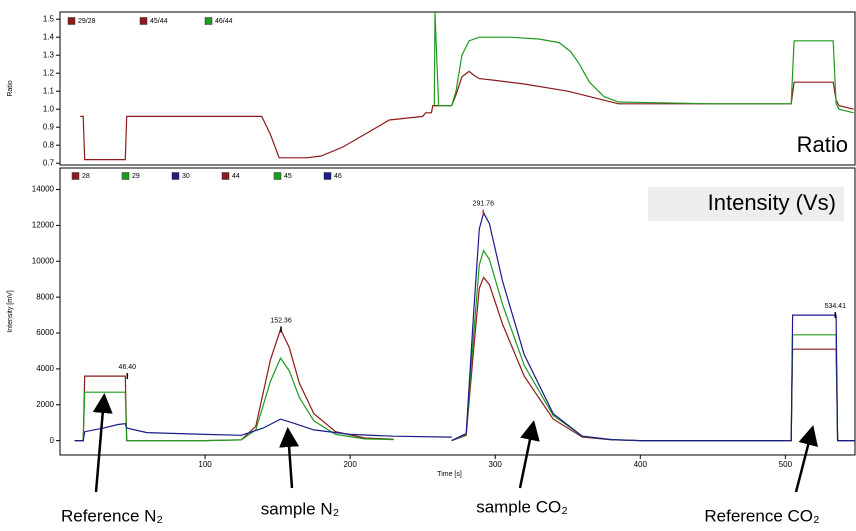 The height and width of the screenshot is (531, 856). I want to click on panel-title: Ratio, so click(822, 144).